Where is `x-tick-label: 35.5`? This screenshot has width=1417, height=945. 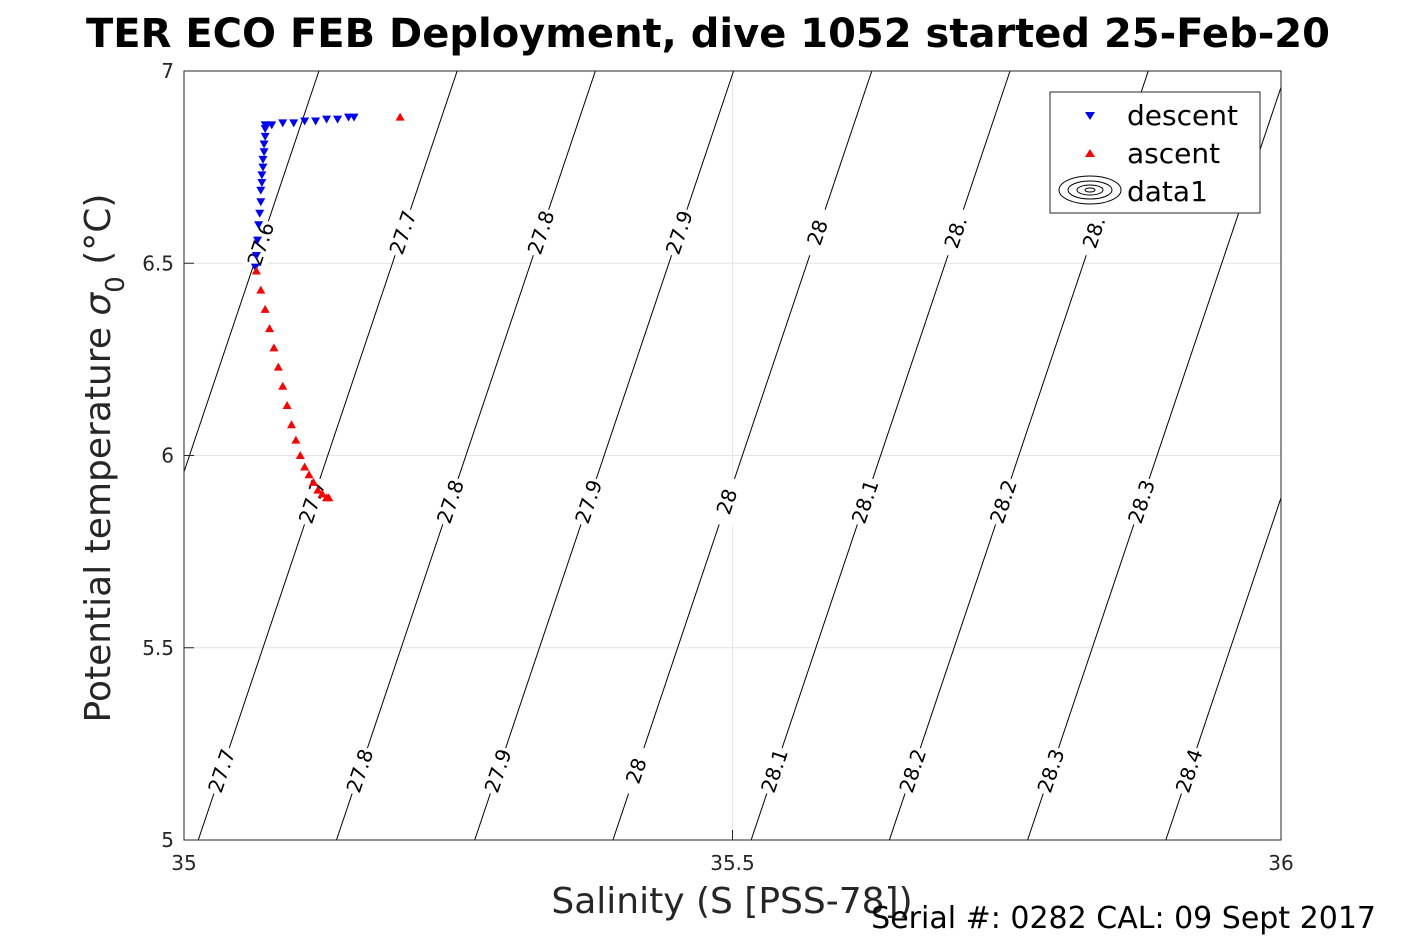 x-tick-label: 35.5 is located at coordinates (732, 863).